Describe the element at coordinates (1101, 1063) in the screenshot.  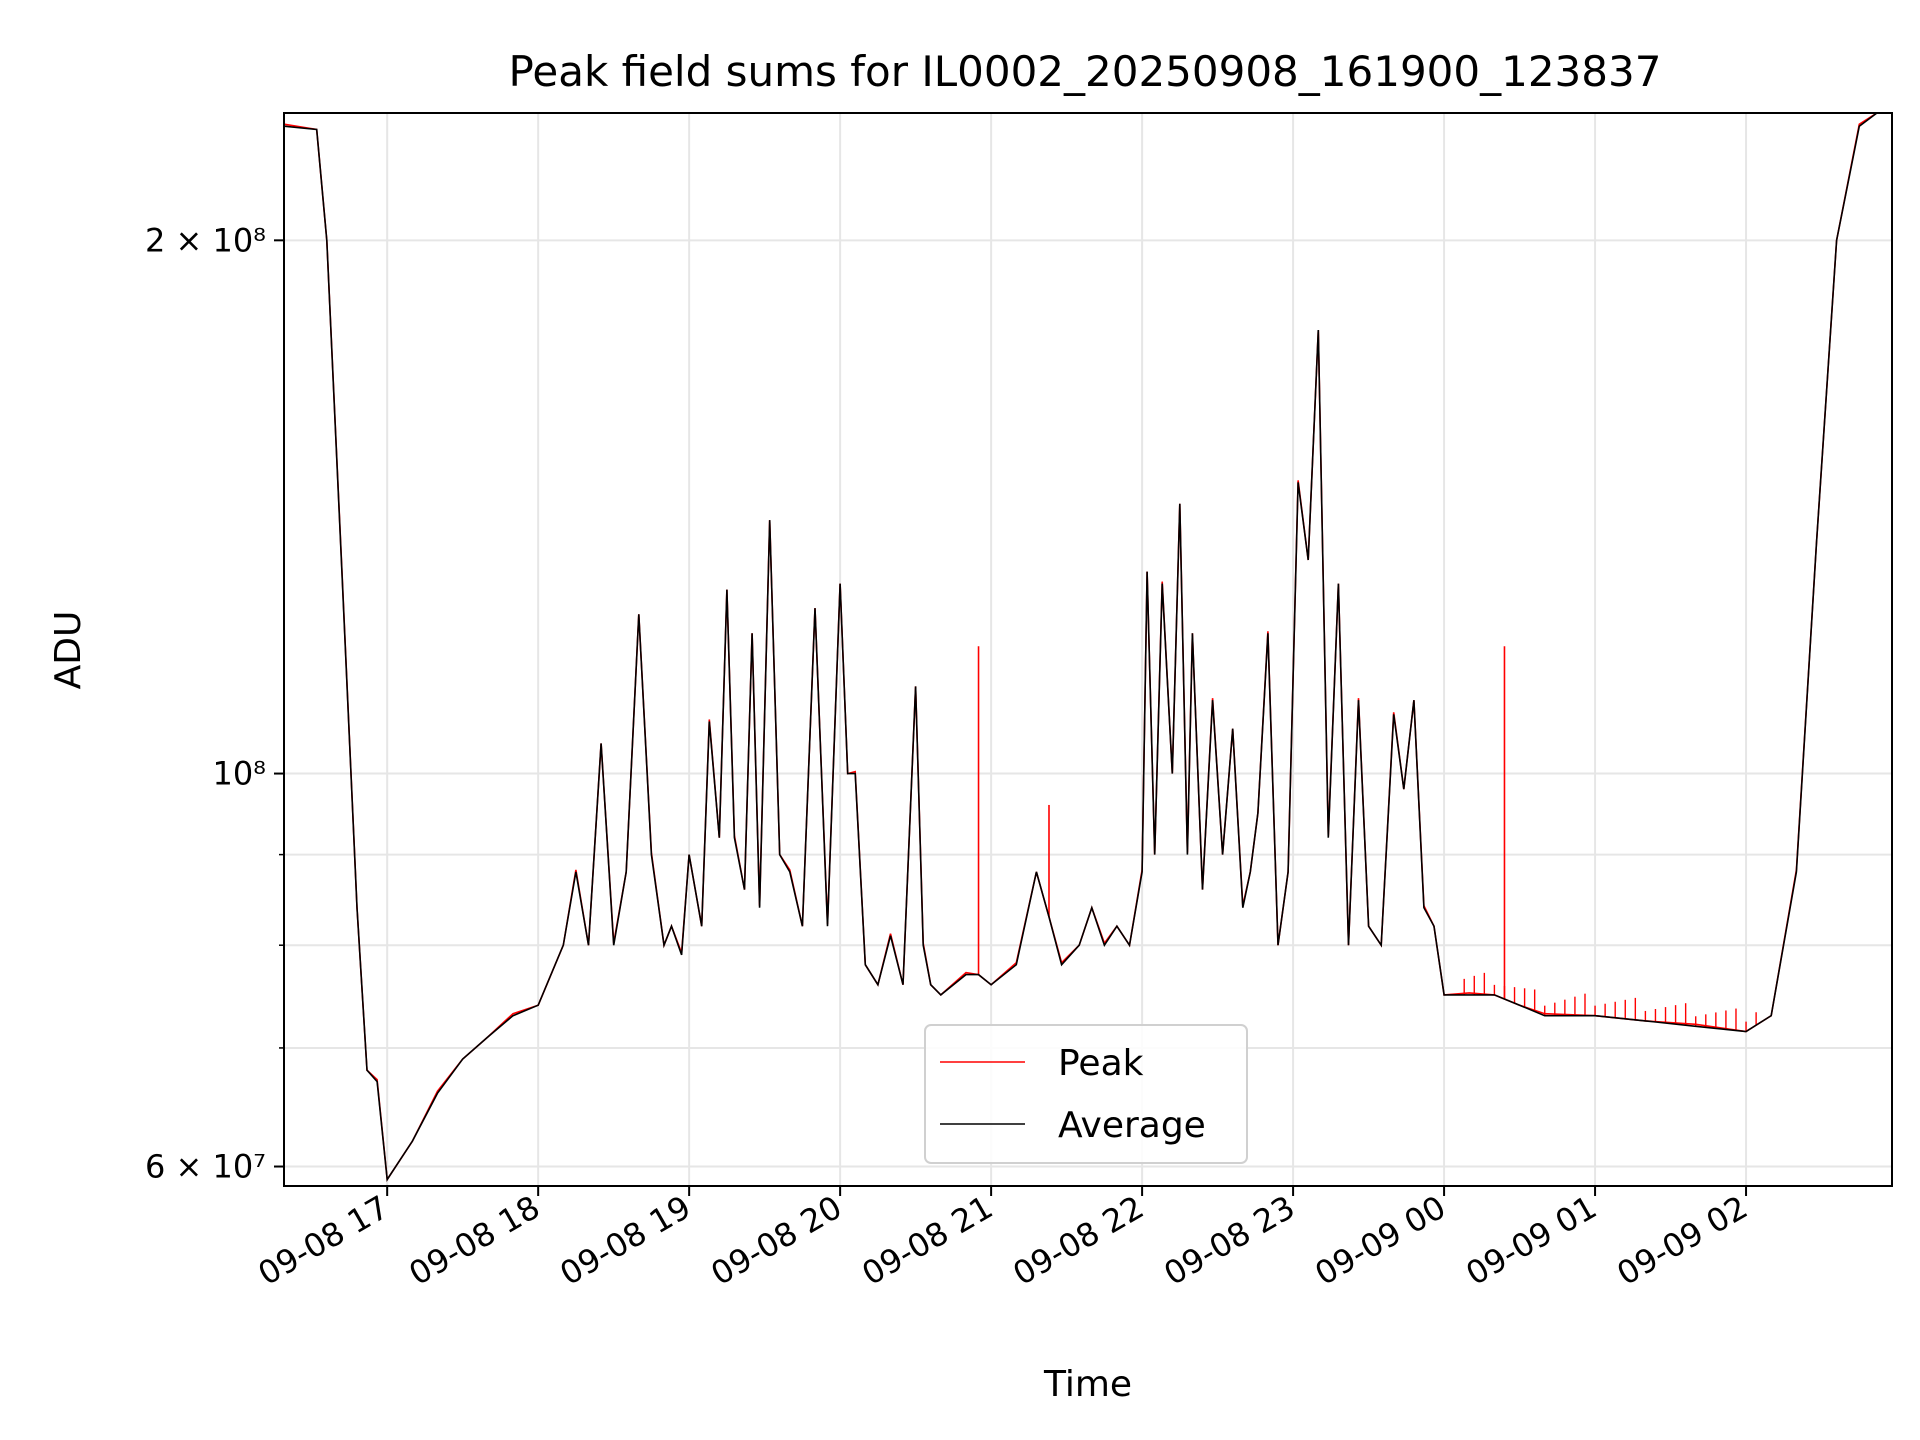
I see `legend-label-peak: Peak` at that location.